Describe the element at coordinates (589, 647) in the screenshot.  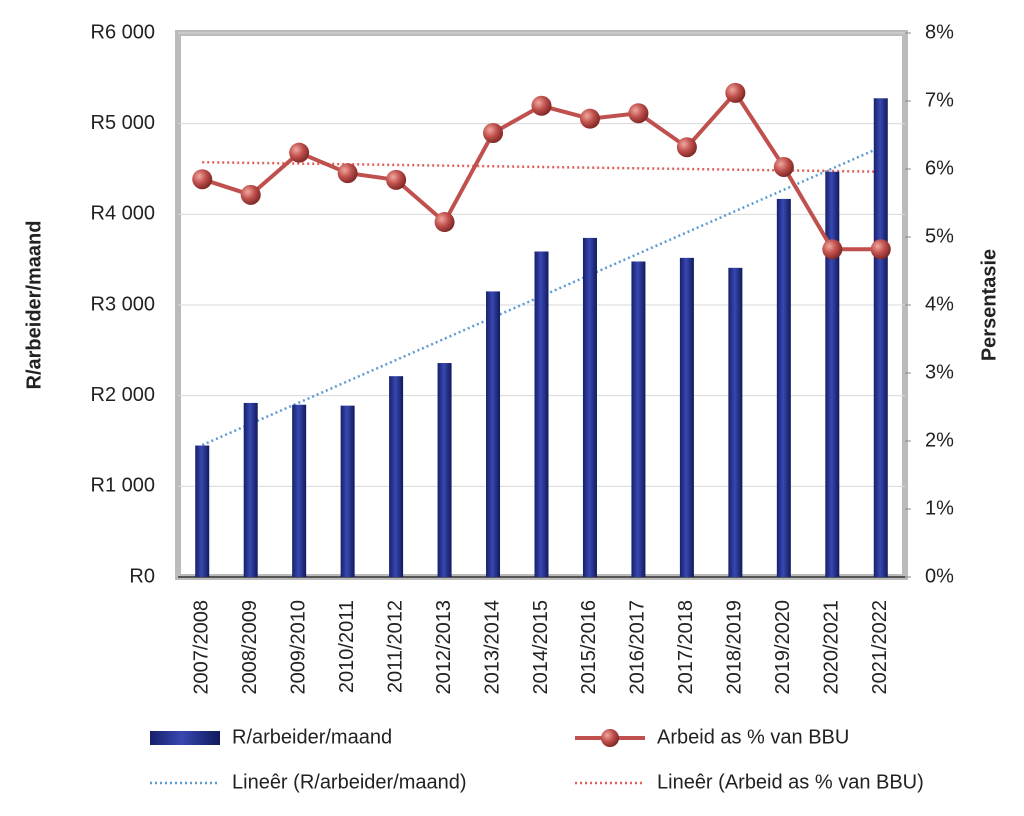
I see `x-tick-label: 2015/2016` at that location.